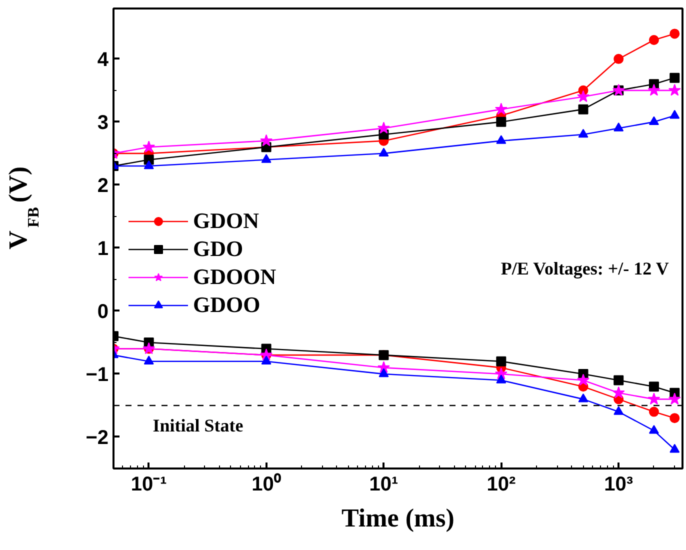 The width and height of the screenshot is (686, 550). What do you see at coordinates (501, 485) in the screenshot?
I see `x-tick-label: 10²` at bounding box center [501, 485].